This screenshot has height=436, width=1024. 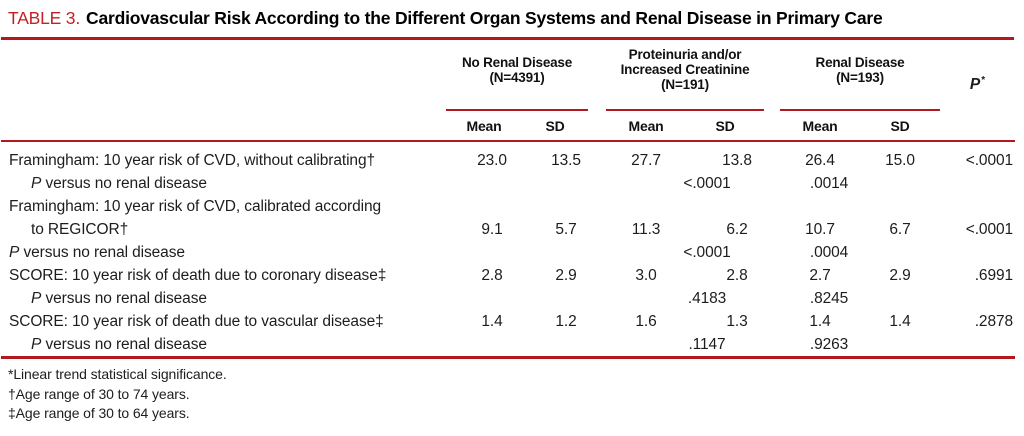 What do you see at coordinates (80, 229) in the screenshot?
I see `row-label: to REGICOR†` at bounding box center [80, 229].